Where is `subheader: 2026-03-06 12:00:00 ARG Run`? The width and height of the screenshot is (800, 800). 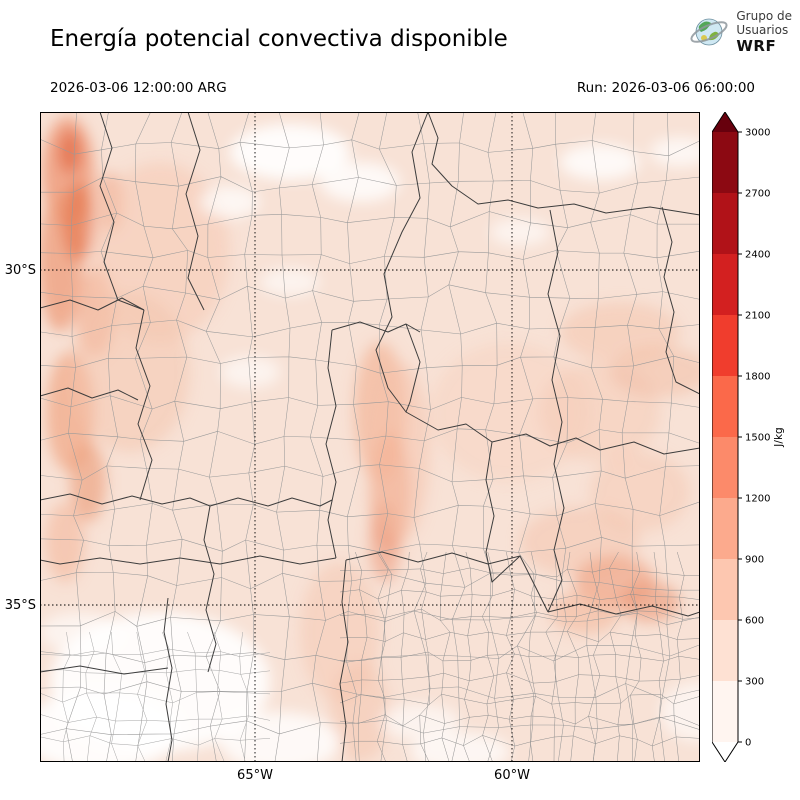
subheader: 2026-03-06 12:00:00 ARG Run is located at coordinates (402, 88).